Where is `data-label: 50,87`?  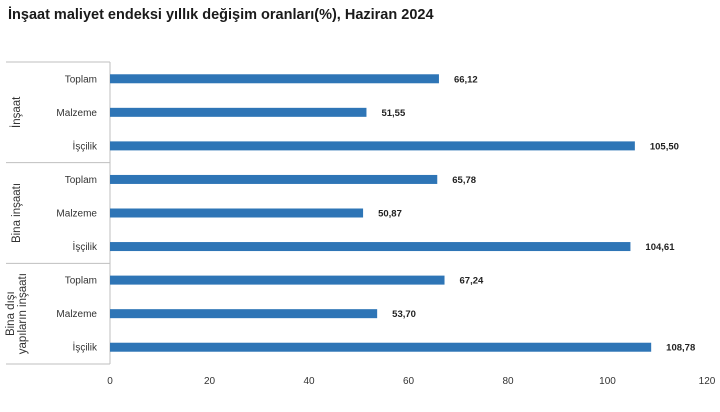 data-label: 50,87 is located at coordinates (390, 214).